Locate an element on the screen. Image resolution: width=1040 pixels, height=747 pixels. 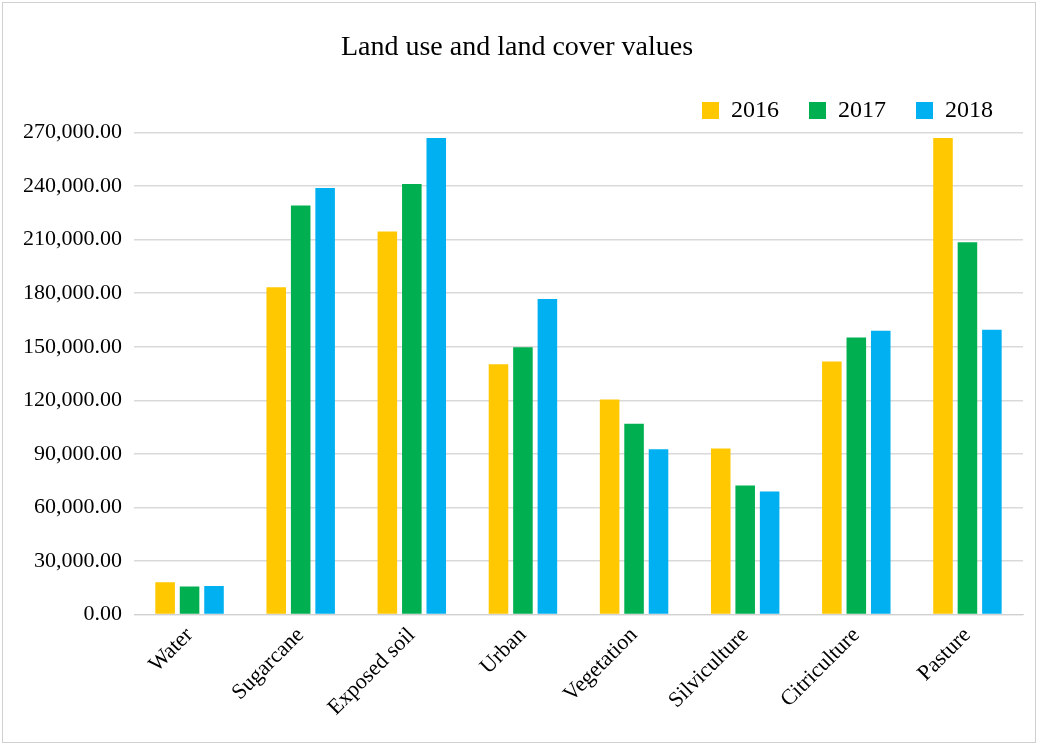
legend-label: 2016 is located at coordinates (755, 108).